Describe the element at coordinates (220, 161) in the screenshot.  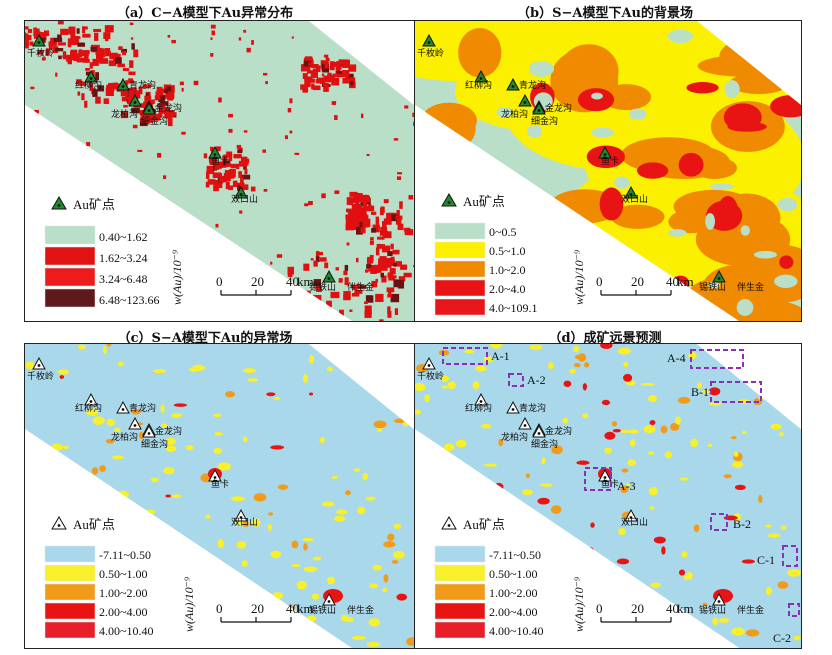
I see `site-label: 鱼卡` at that location.